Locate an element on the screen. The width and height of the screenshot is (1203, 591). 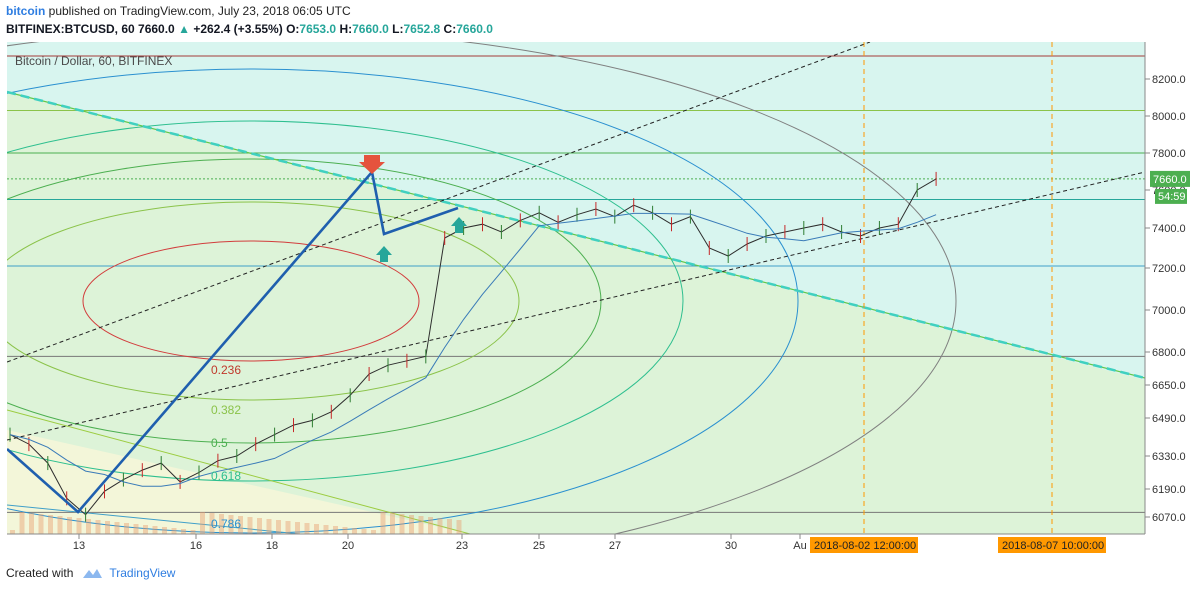
chart-title: Bitcoin / Dollar, 60, BITFINEX is located at coordinates (93, 61).